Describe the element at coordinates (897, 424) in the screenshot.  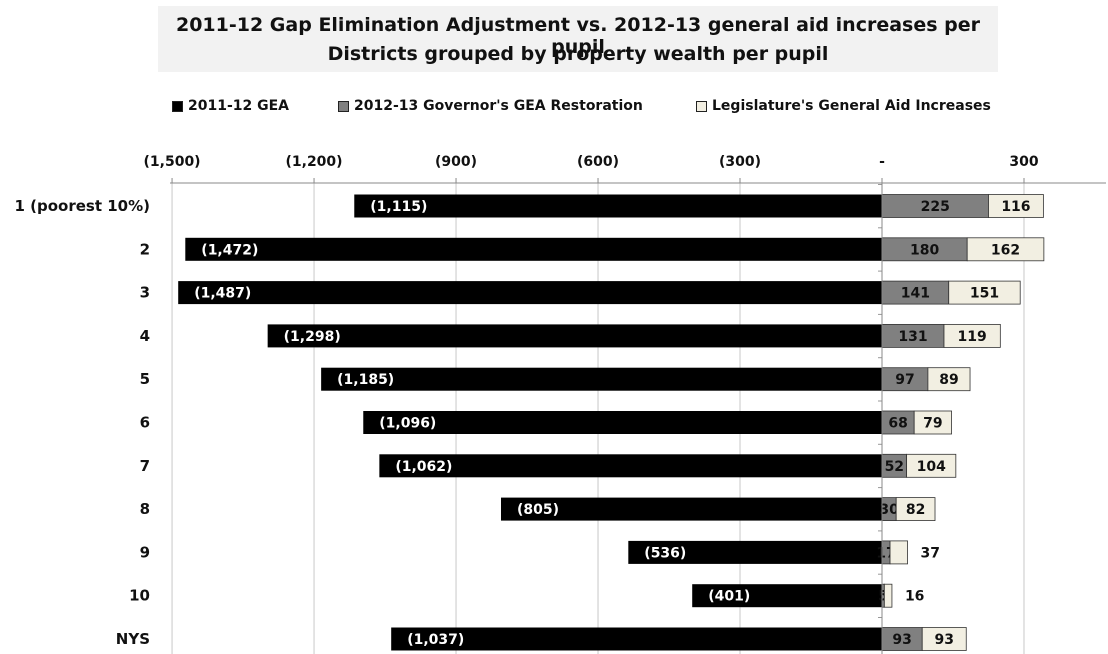
I see `data-label-governor: 68` at that location.